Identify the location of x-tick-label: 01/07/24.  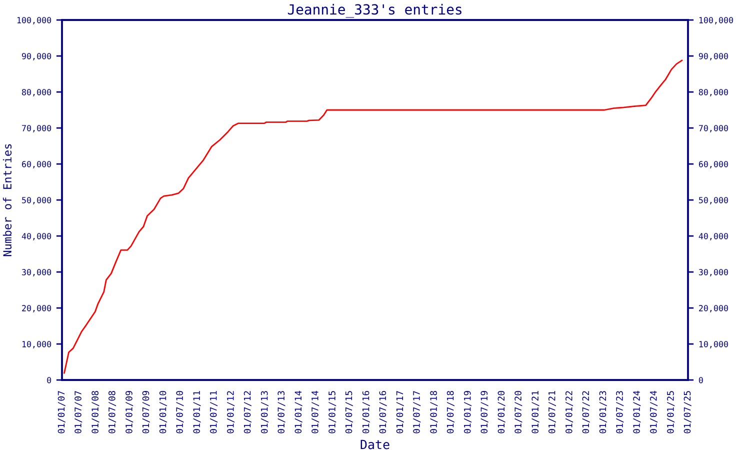
(654, 412).